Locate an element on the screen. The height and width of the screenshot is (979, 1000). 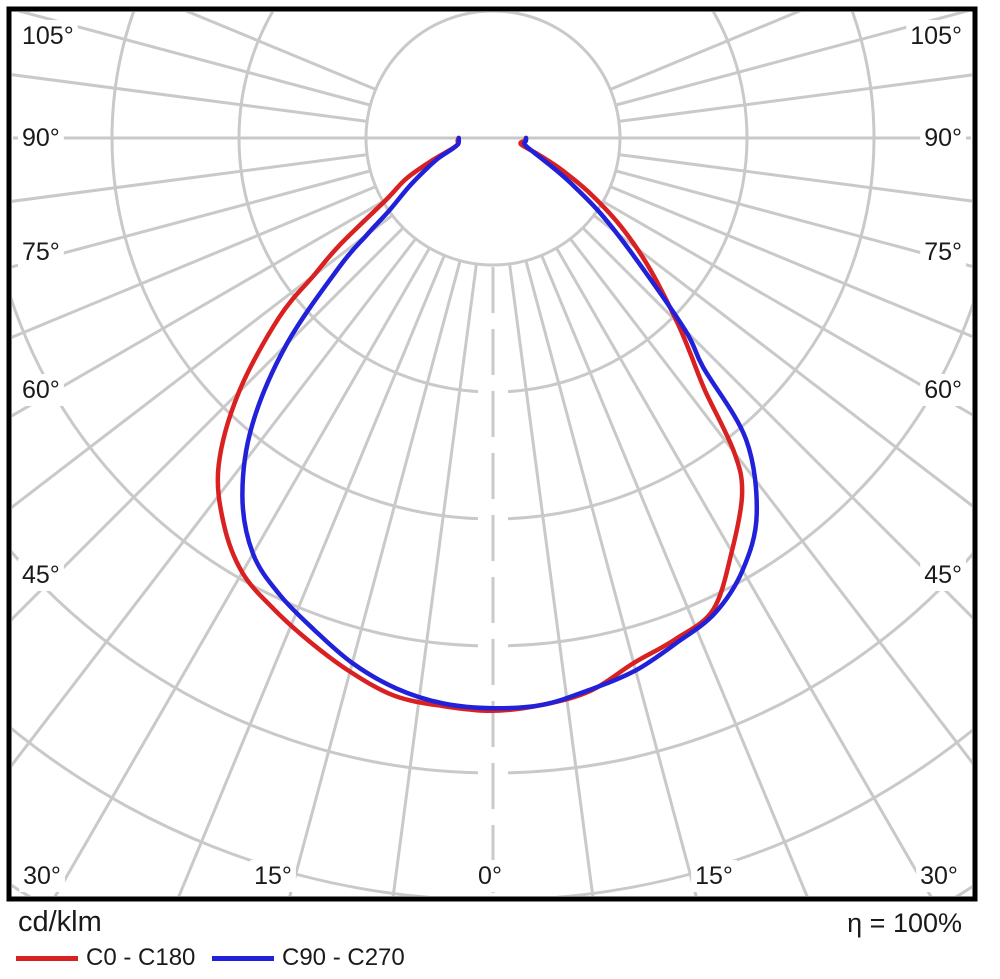
legend-item-c0-c180: C0 - C180 is located at coordinates (105, 958).